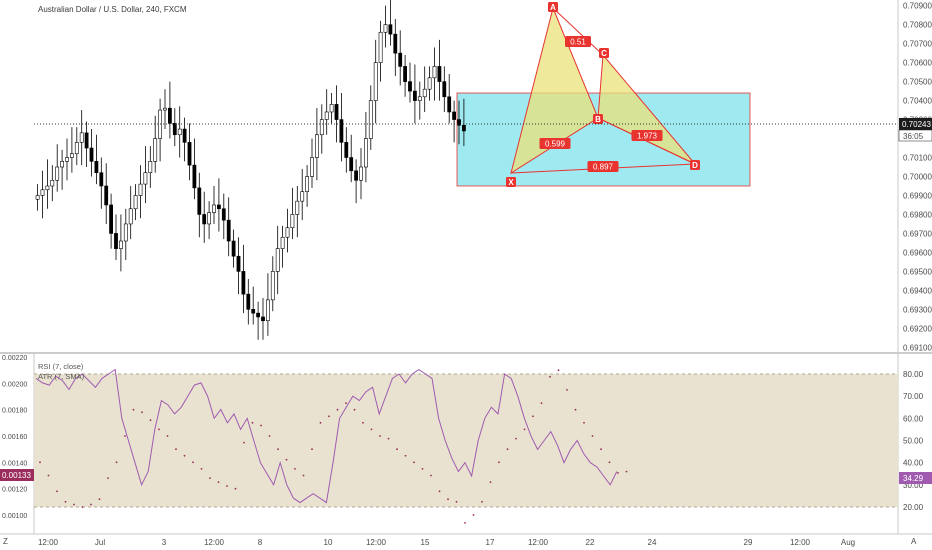 This screenshot has width=932, height=550. I want to click on harmonic-pattern: 0.51 0.599 1.973 0.897 X A B C D, so click(603, 94).